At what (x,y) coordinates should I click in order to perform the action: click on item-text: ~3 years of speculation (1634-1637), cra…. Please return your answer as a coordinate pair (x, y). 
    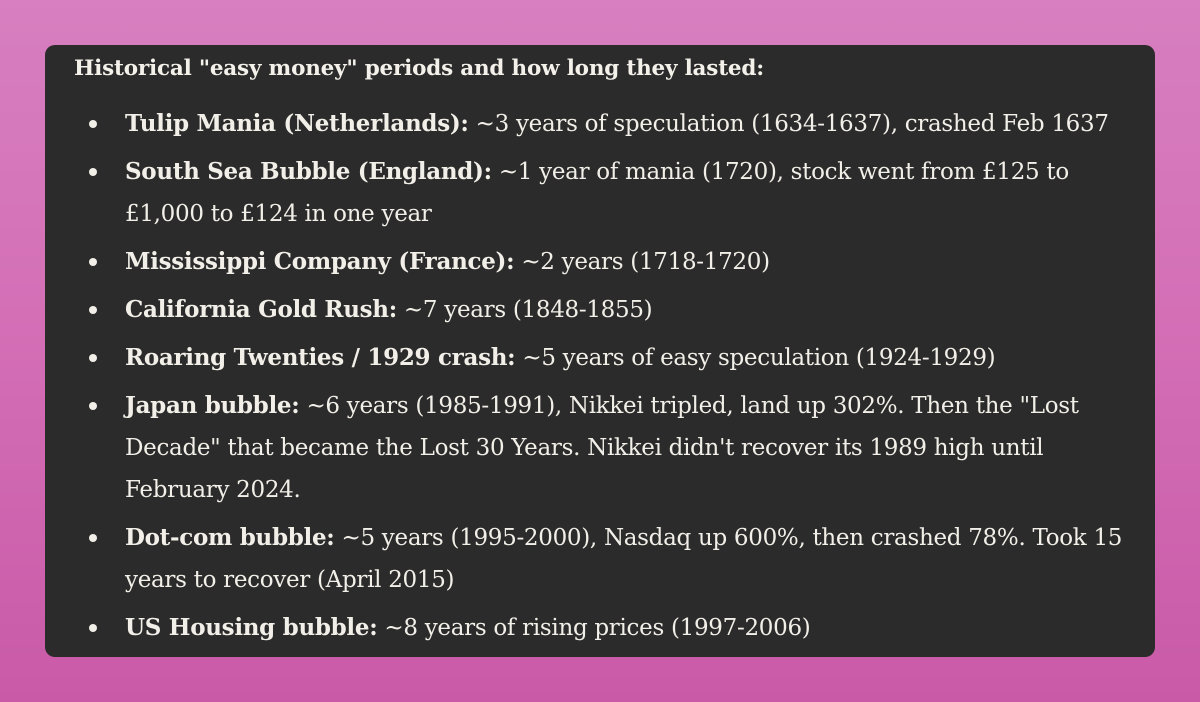
    Looking at the image, I should click on (788, 124).